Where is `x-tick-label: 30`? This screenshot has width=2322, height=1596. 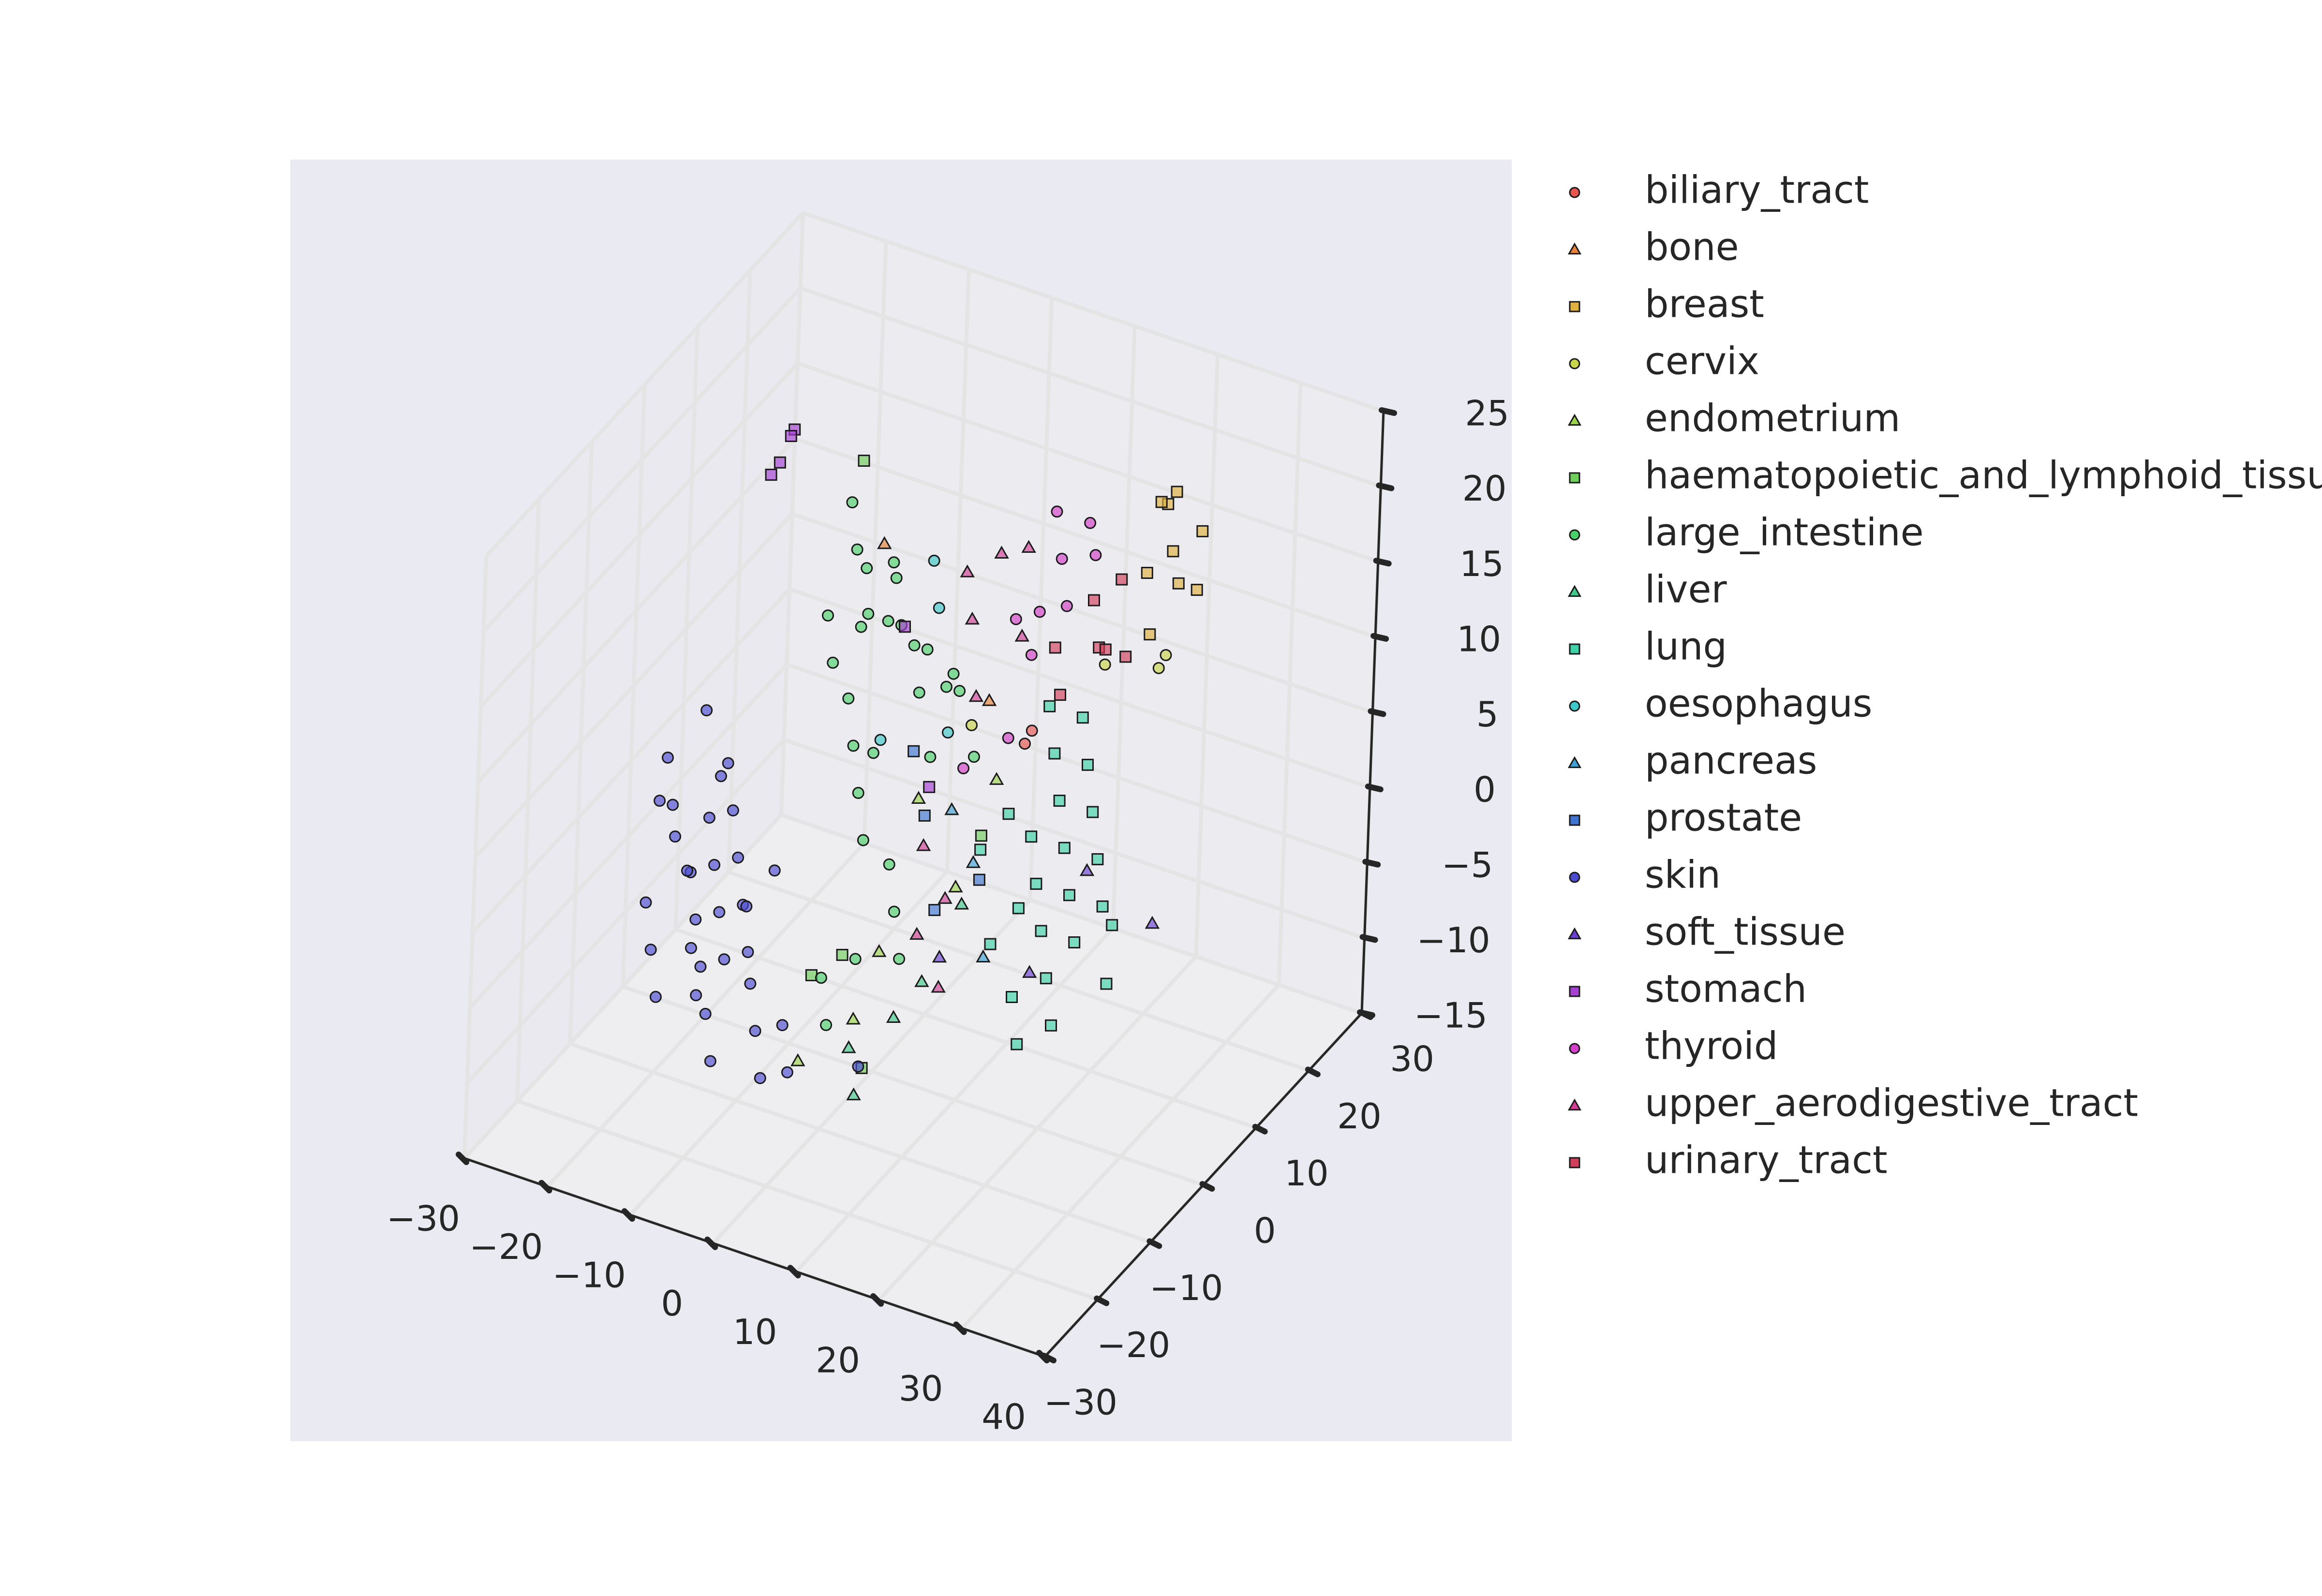 x-tick-label: 30 is located at coordinates (921, 1388).